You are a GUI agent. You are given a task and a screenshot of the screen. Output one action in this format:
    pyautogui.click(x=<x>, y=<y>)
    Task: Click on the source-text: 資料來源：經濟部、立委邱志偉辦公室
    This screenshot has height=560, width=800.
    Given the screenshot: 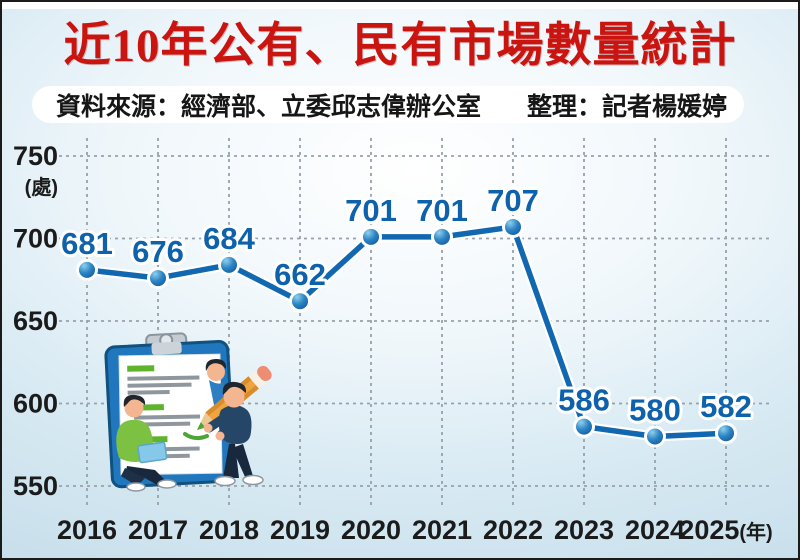 What is the action you would take?
    pyautogui.click(x=269, y=106)
    